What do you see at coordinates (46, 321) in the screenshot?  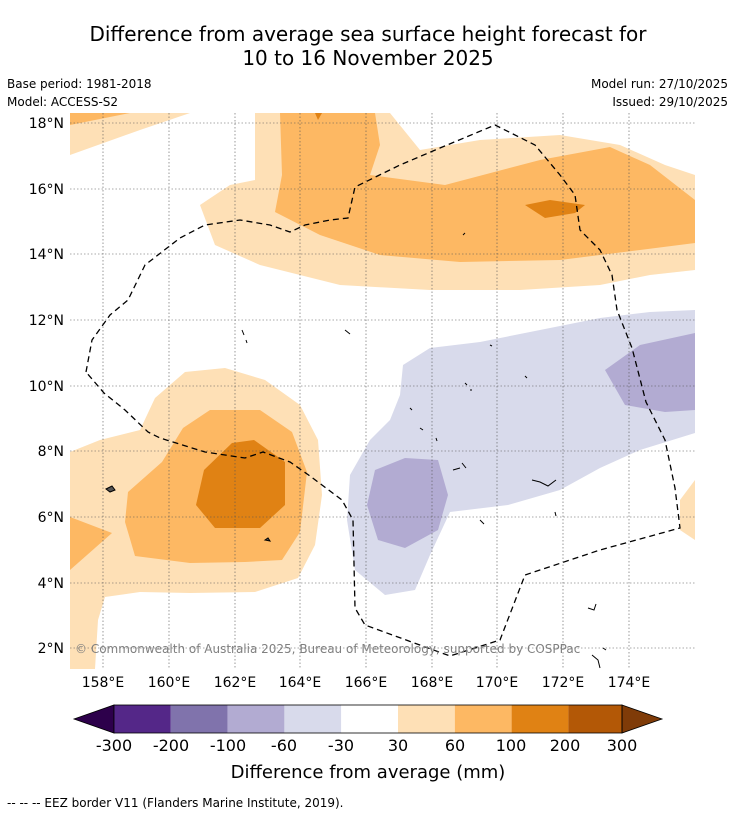 I see `y-tick-label: 12°N` at bounding box center [46, 321].